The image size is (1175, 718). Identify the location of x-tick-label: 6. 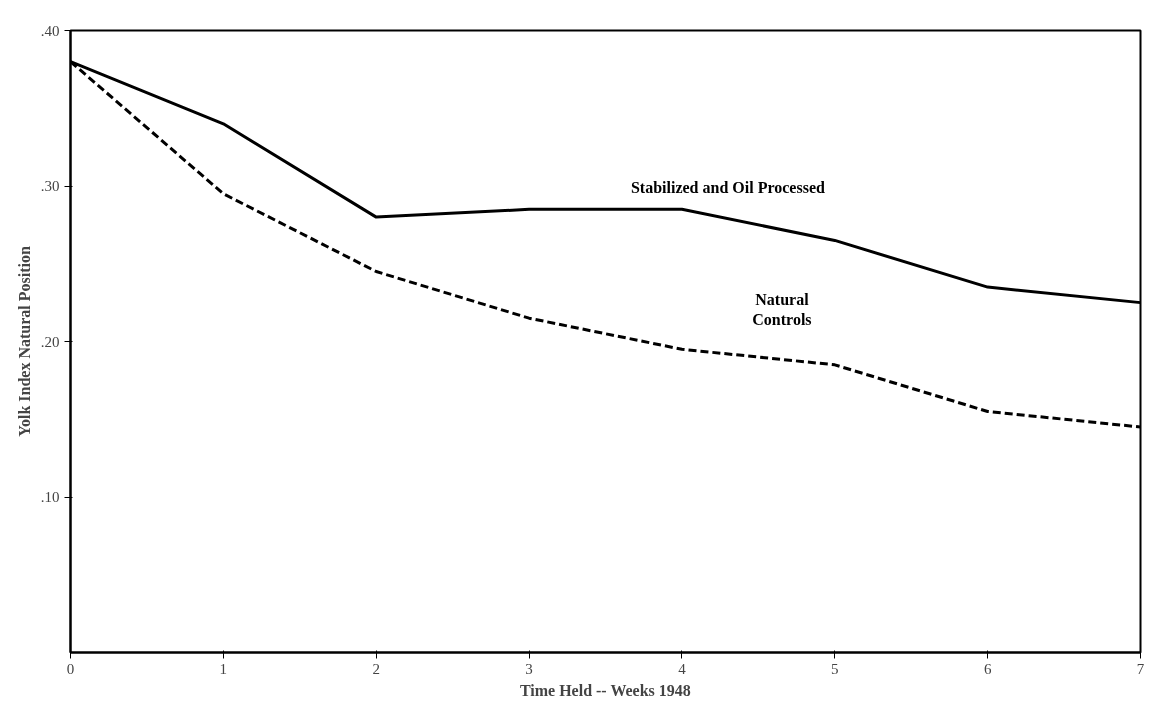
(987, 668).